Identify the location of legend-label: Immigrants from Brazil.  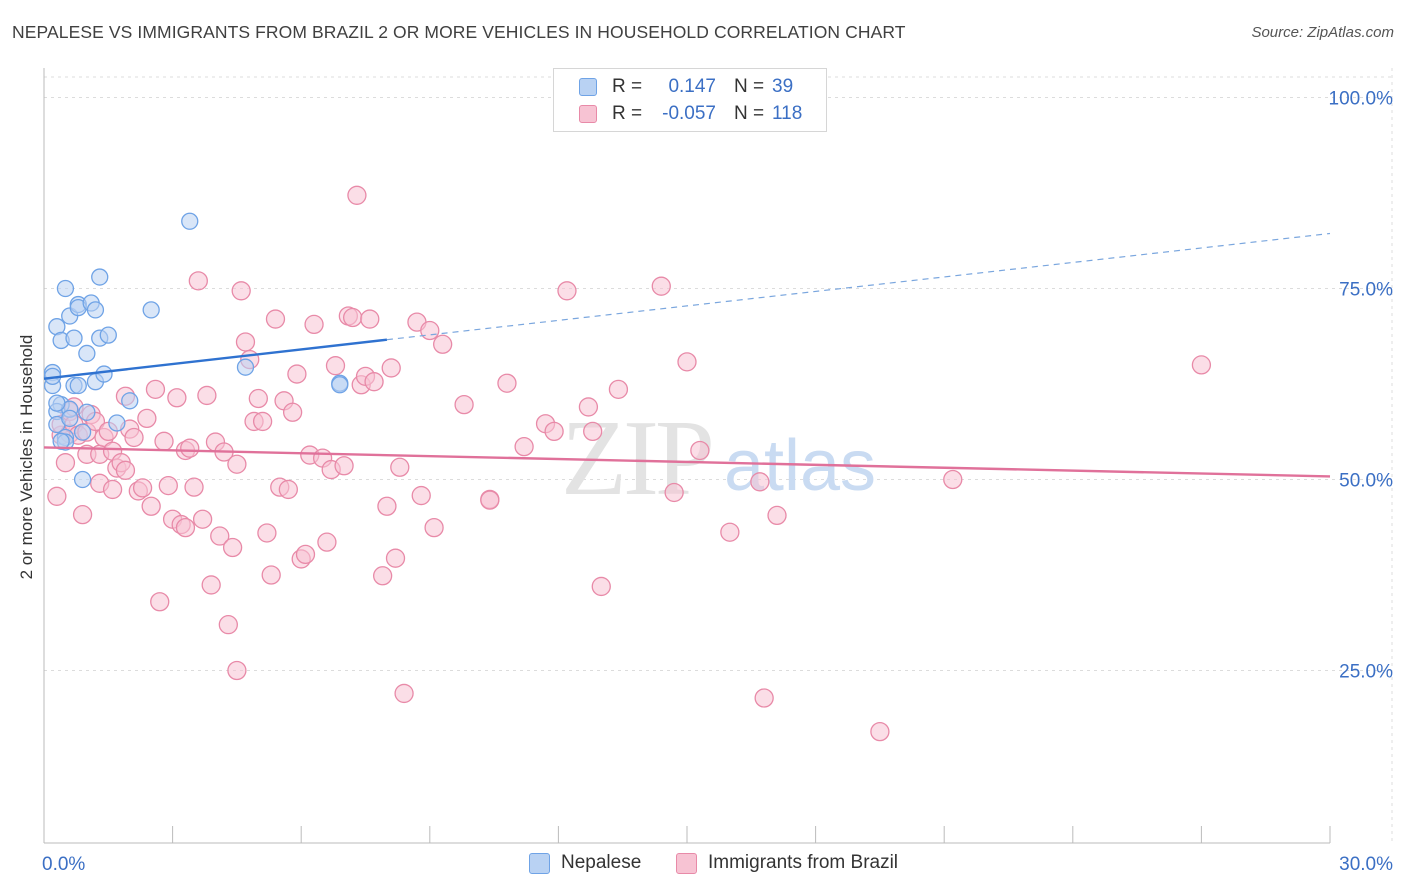
(803, 862).